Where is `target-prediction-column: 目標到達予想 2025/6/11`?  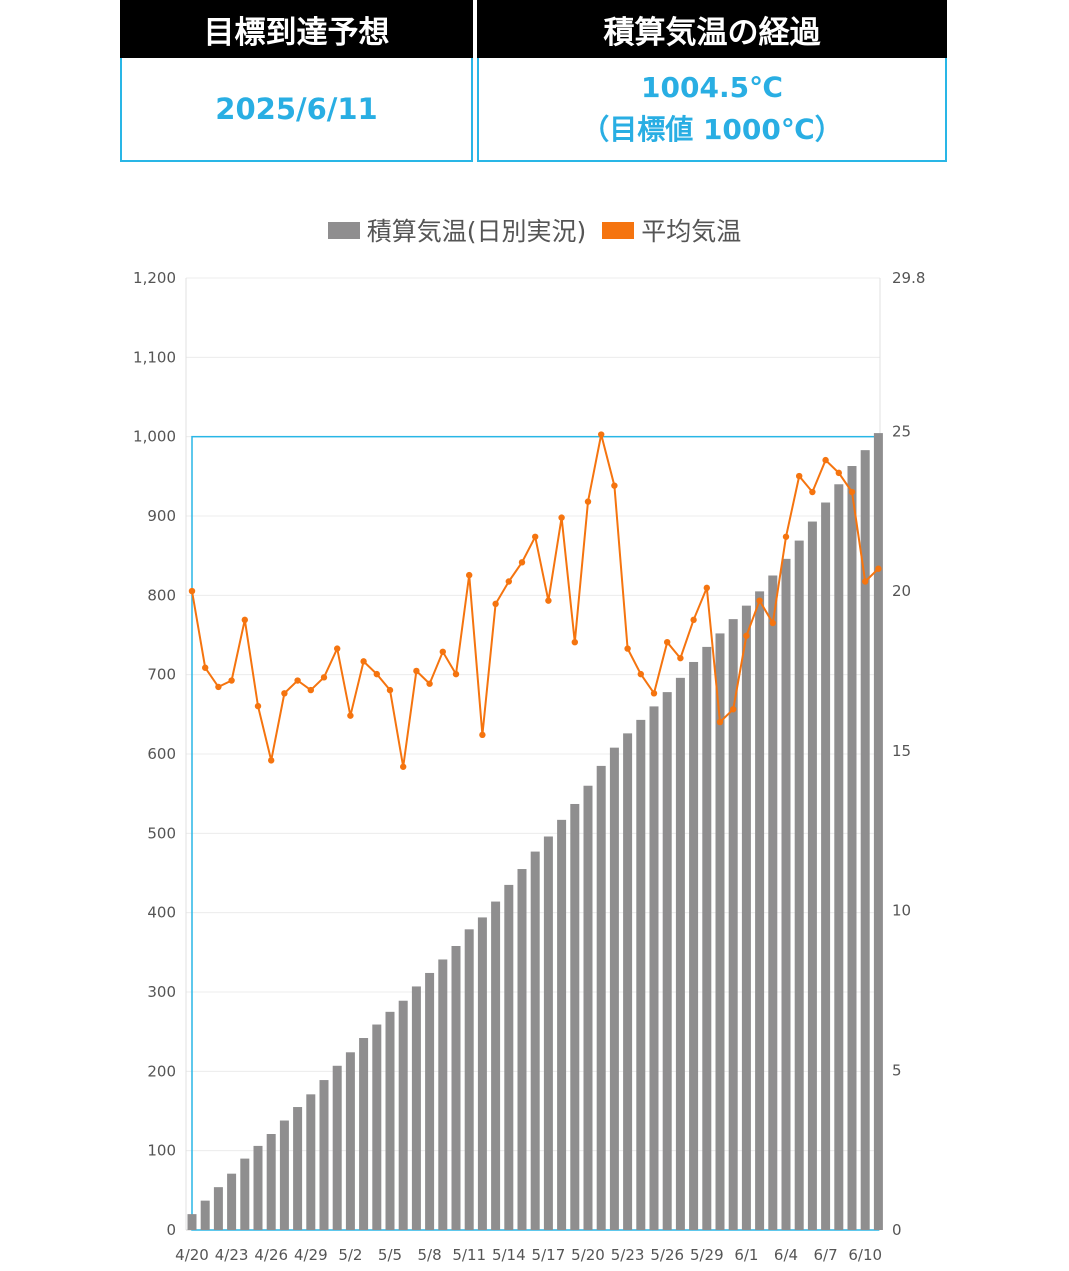
target-prediction-column: 目標到達予想 2025/6/11 is located at coordinates (296, 81).